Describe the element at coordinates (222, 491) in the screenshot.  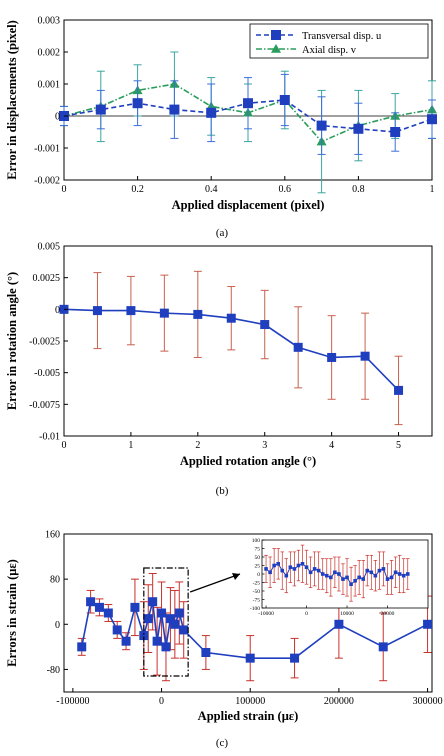
I see `panel-label-b: (b)` at that location.